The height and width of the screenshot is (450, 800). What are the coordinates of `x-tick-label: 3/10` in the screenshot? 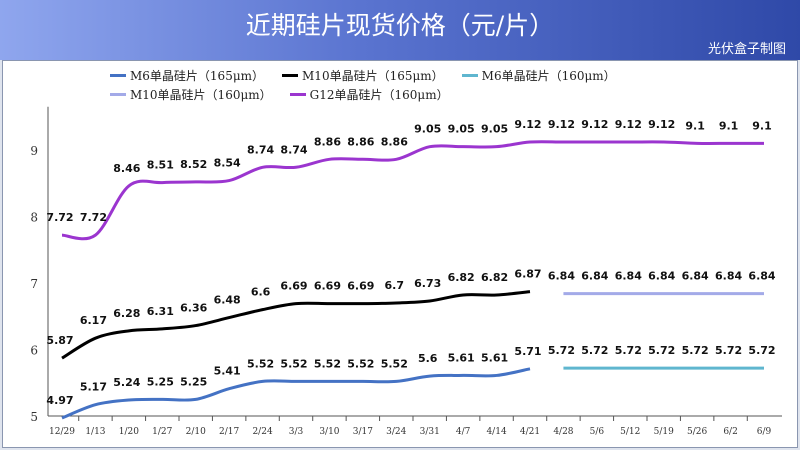 It's located at (329, 432).